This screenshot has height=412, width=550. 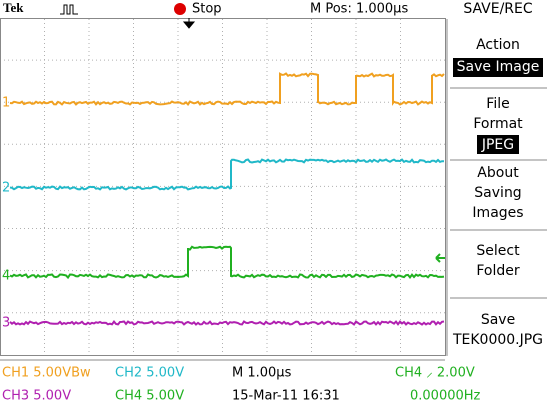 What do you see at coordinates (13, 7) in the screenshot?
I see `brand: Tek` at bounding box center [13, 7].